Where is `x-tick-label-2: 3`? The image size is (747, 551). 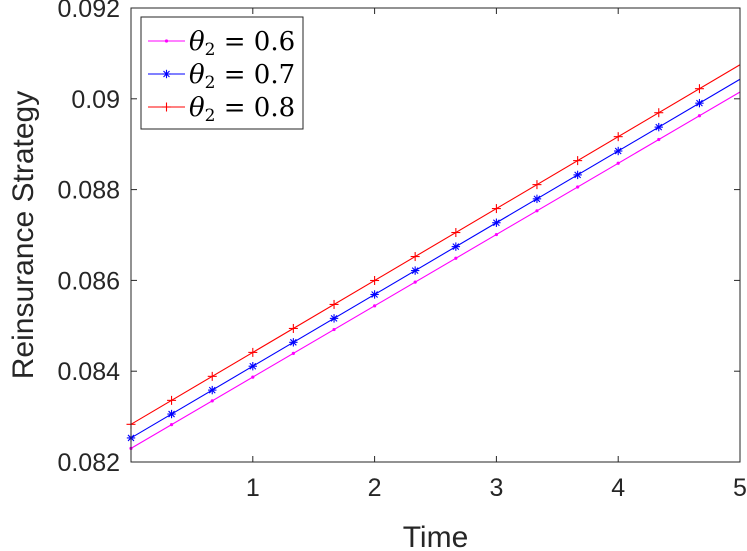 x-tick-label-2: 3 is located at coordinates (496, 488).